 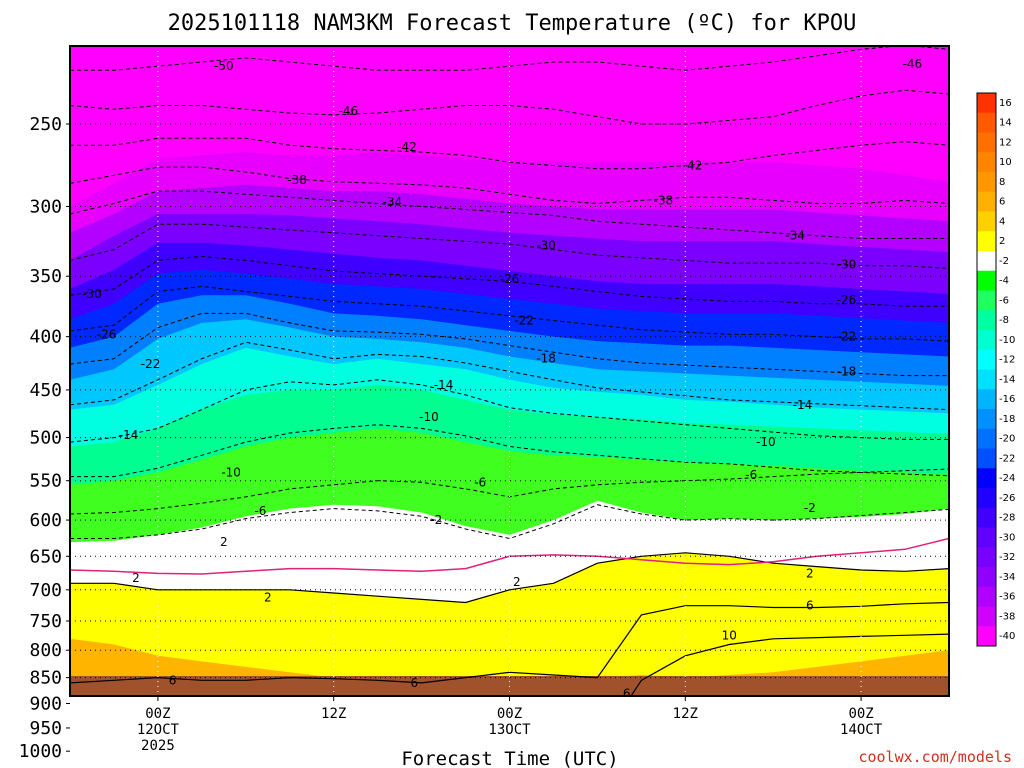 What do you see at coordinates (1002, 221) in the screenshot?
I see `colorbar-tick-label: 4` at bounding box center [1002, 221].